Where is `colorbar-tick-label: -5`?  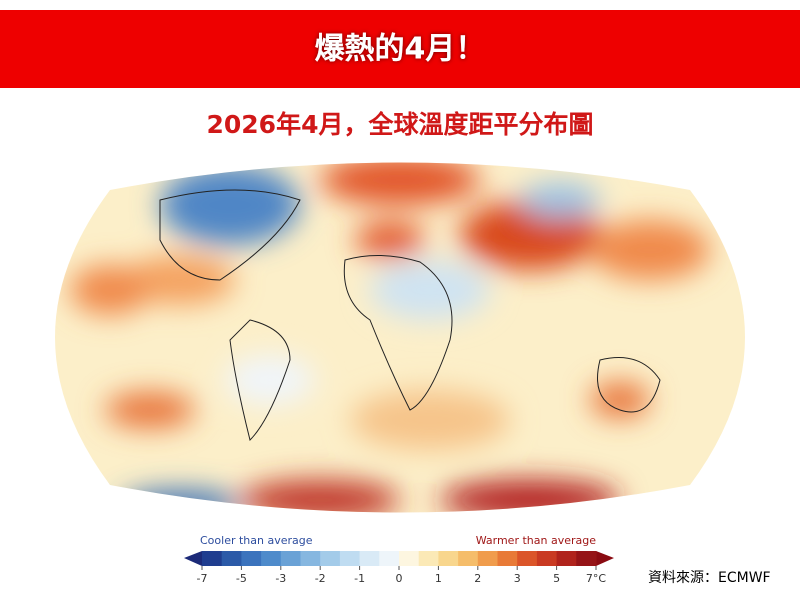 colorbar-tick-label: -5 is located at coordinates (241, 578).